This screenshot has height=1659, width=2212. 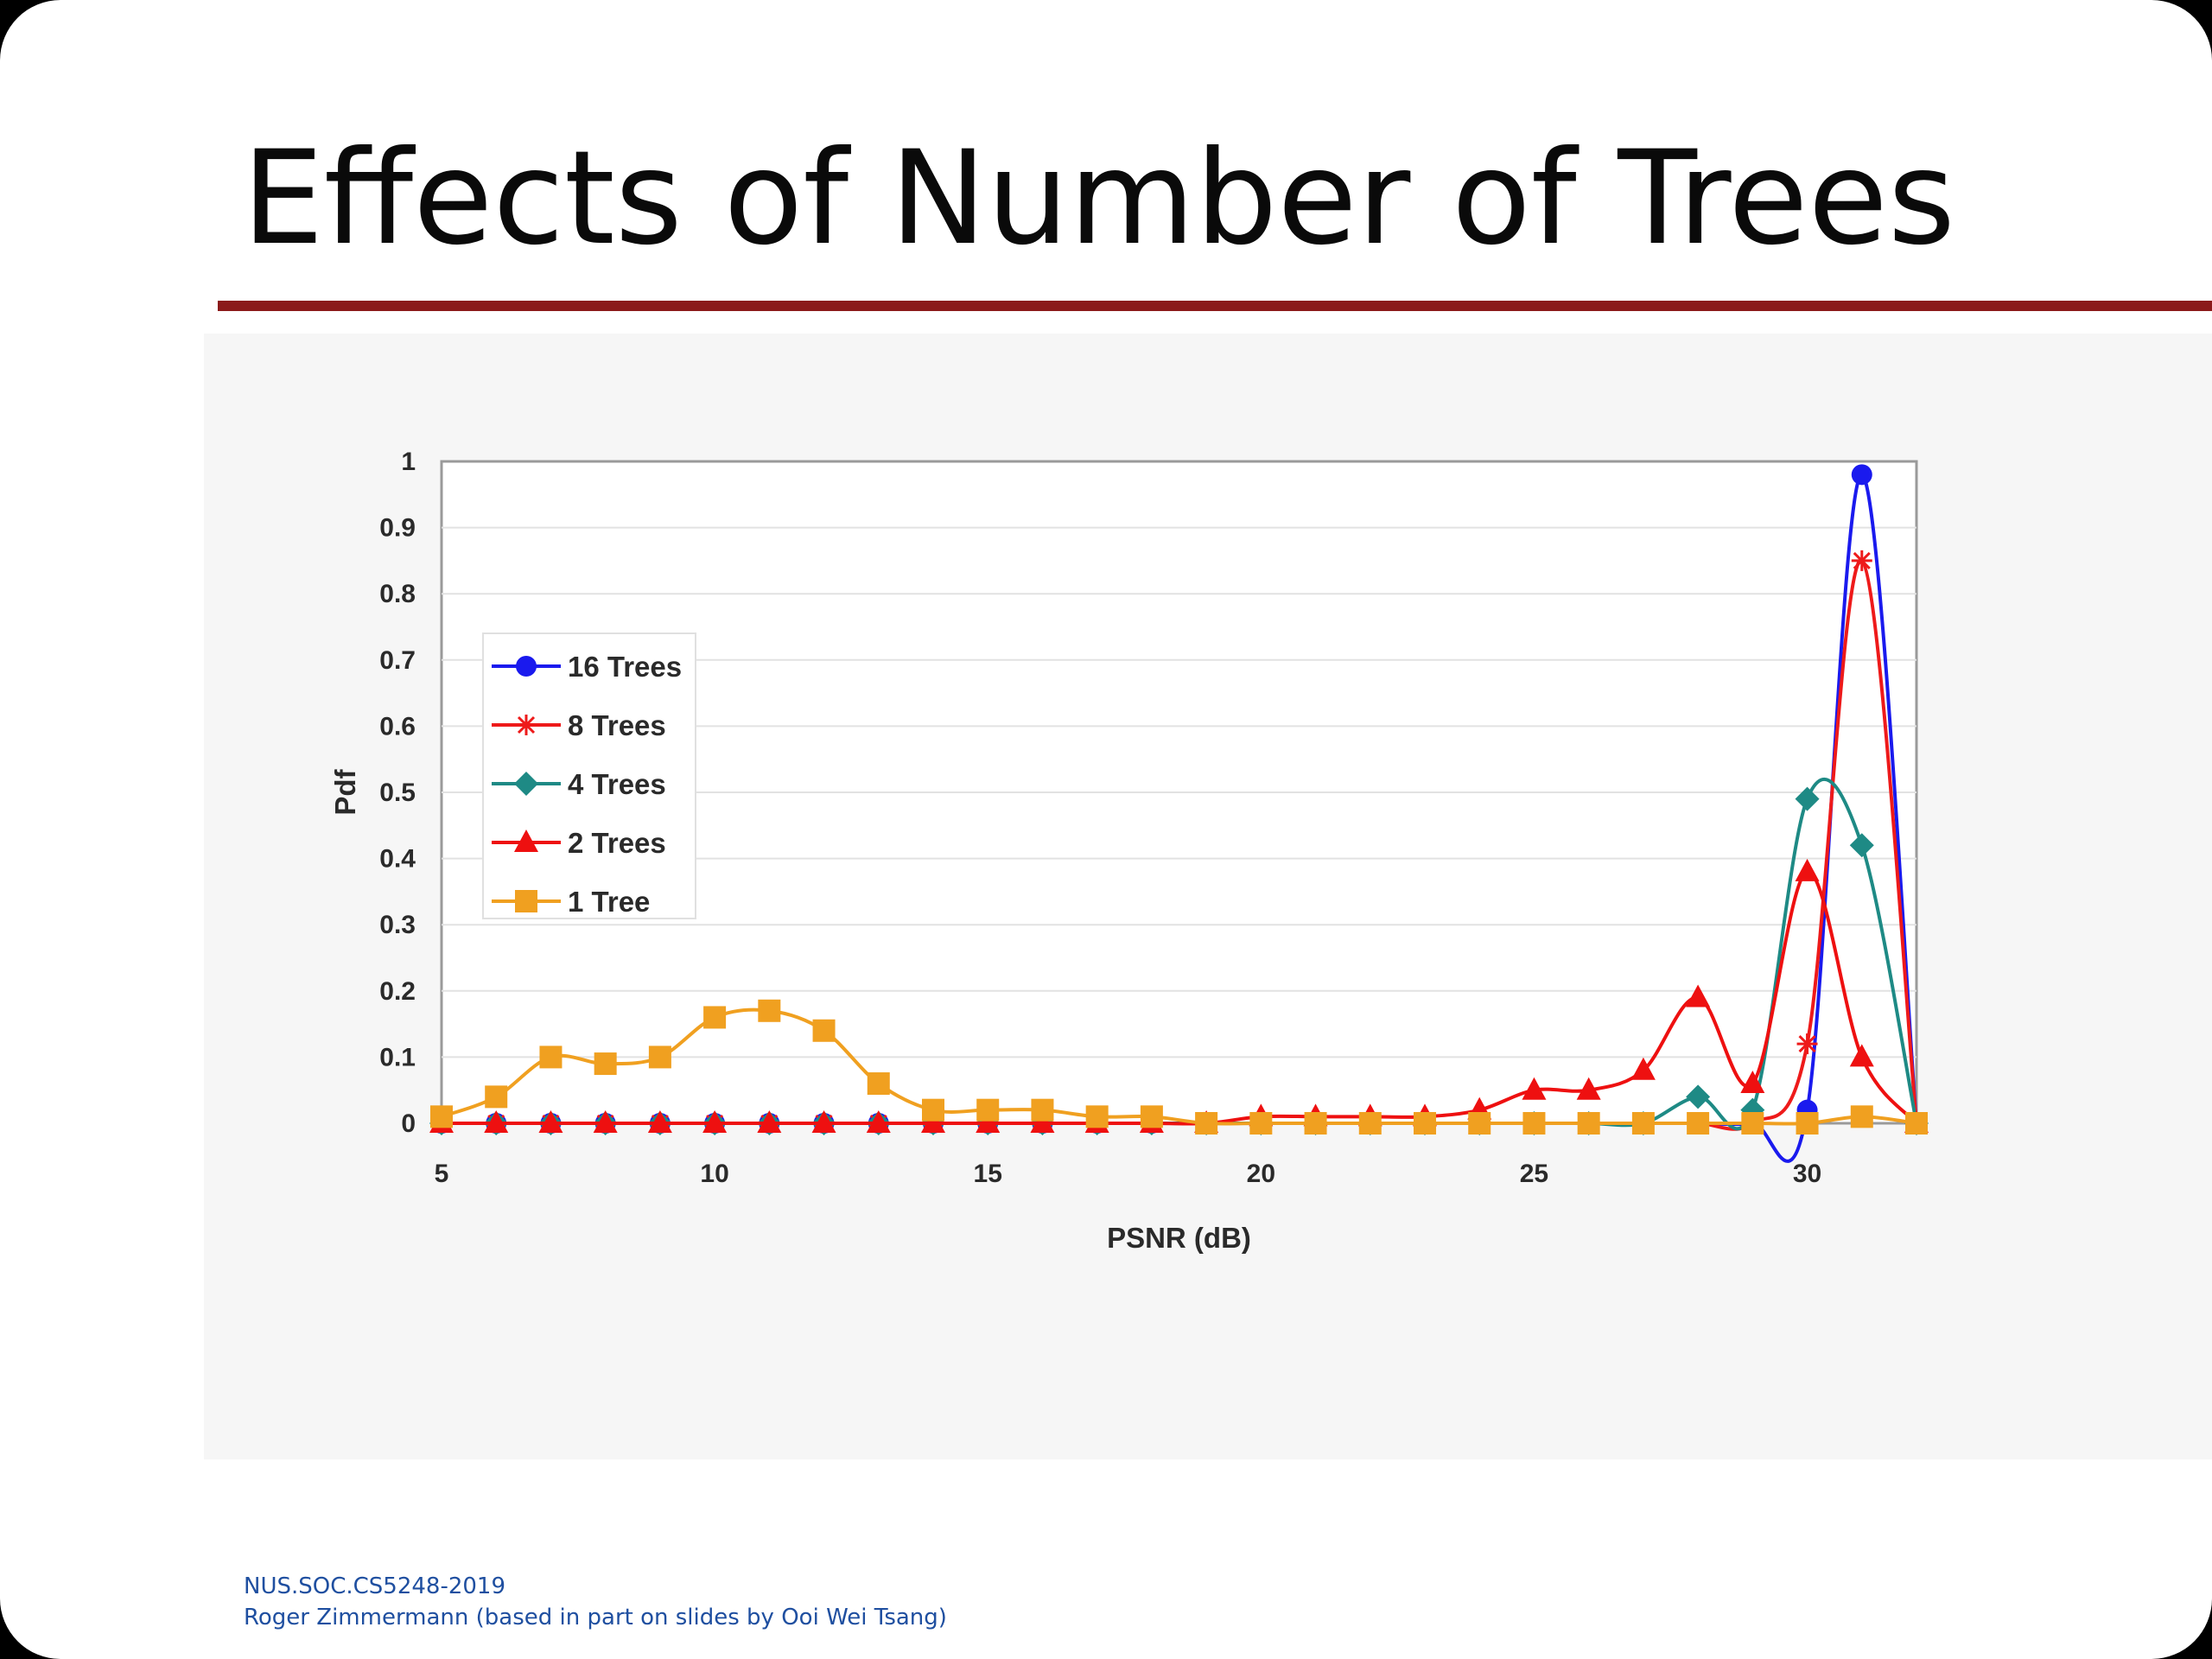 I want to click on y-tick-label: 0.4, so click(x=397, y=859).